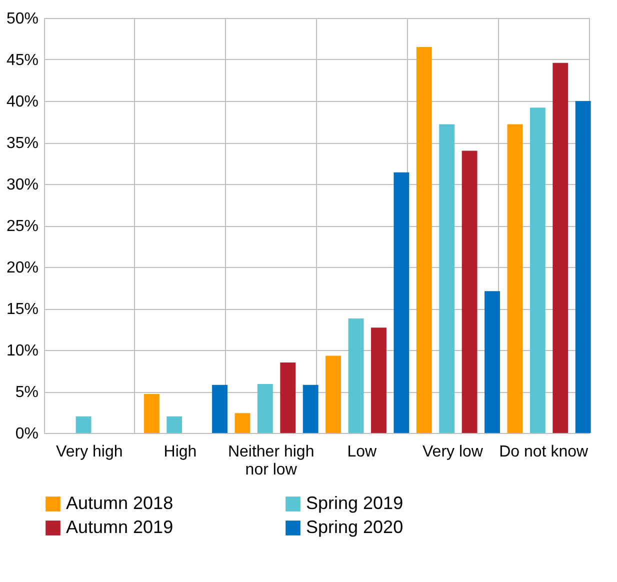 This screenshot has width=617, height=582. I want to click on y-tick-label: 25%, so click(22, 226).